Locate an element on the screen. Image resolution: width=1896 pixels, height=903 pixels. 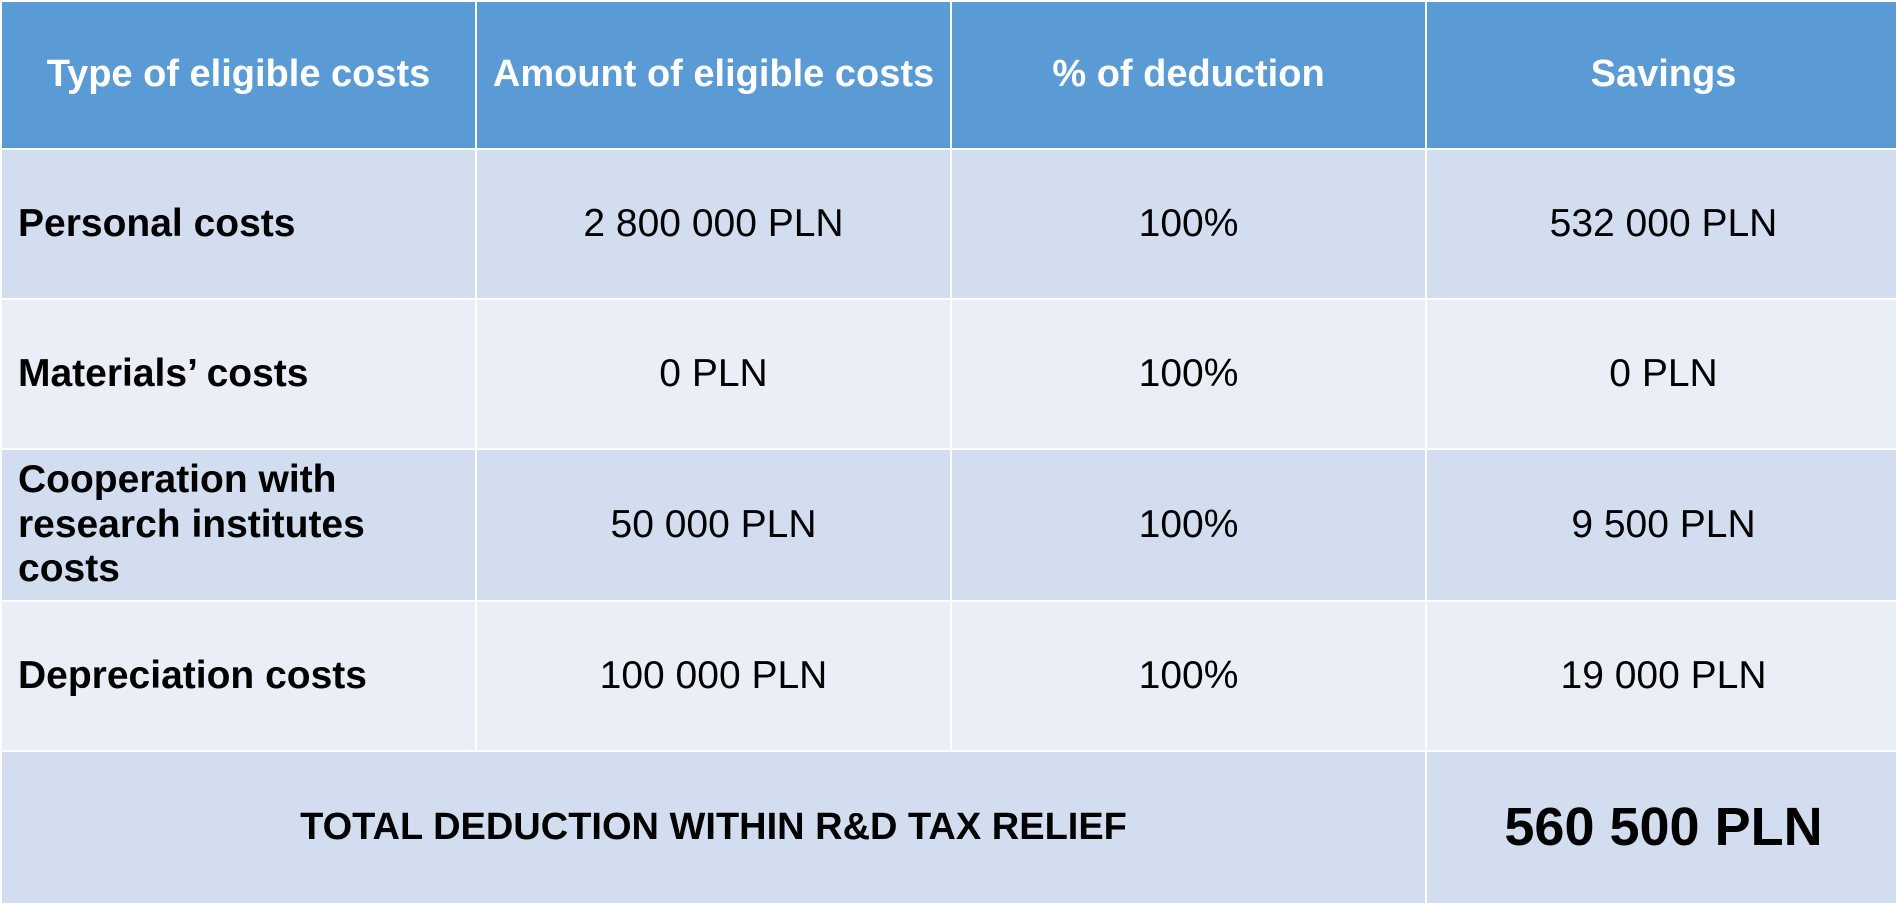
row-depreciation-type: Depreciation costs is located at coordinates (238, 676).